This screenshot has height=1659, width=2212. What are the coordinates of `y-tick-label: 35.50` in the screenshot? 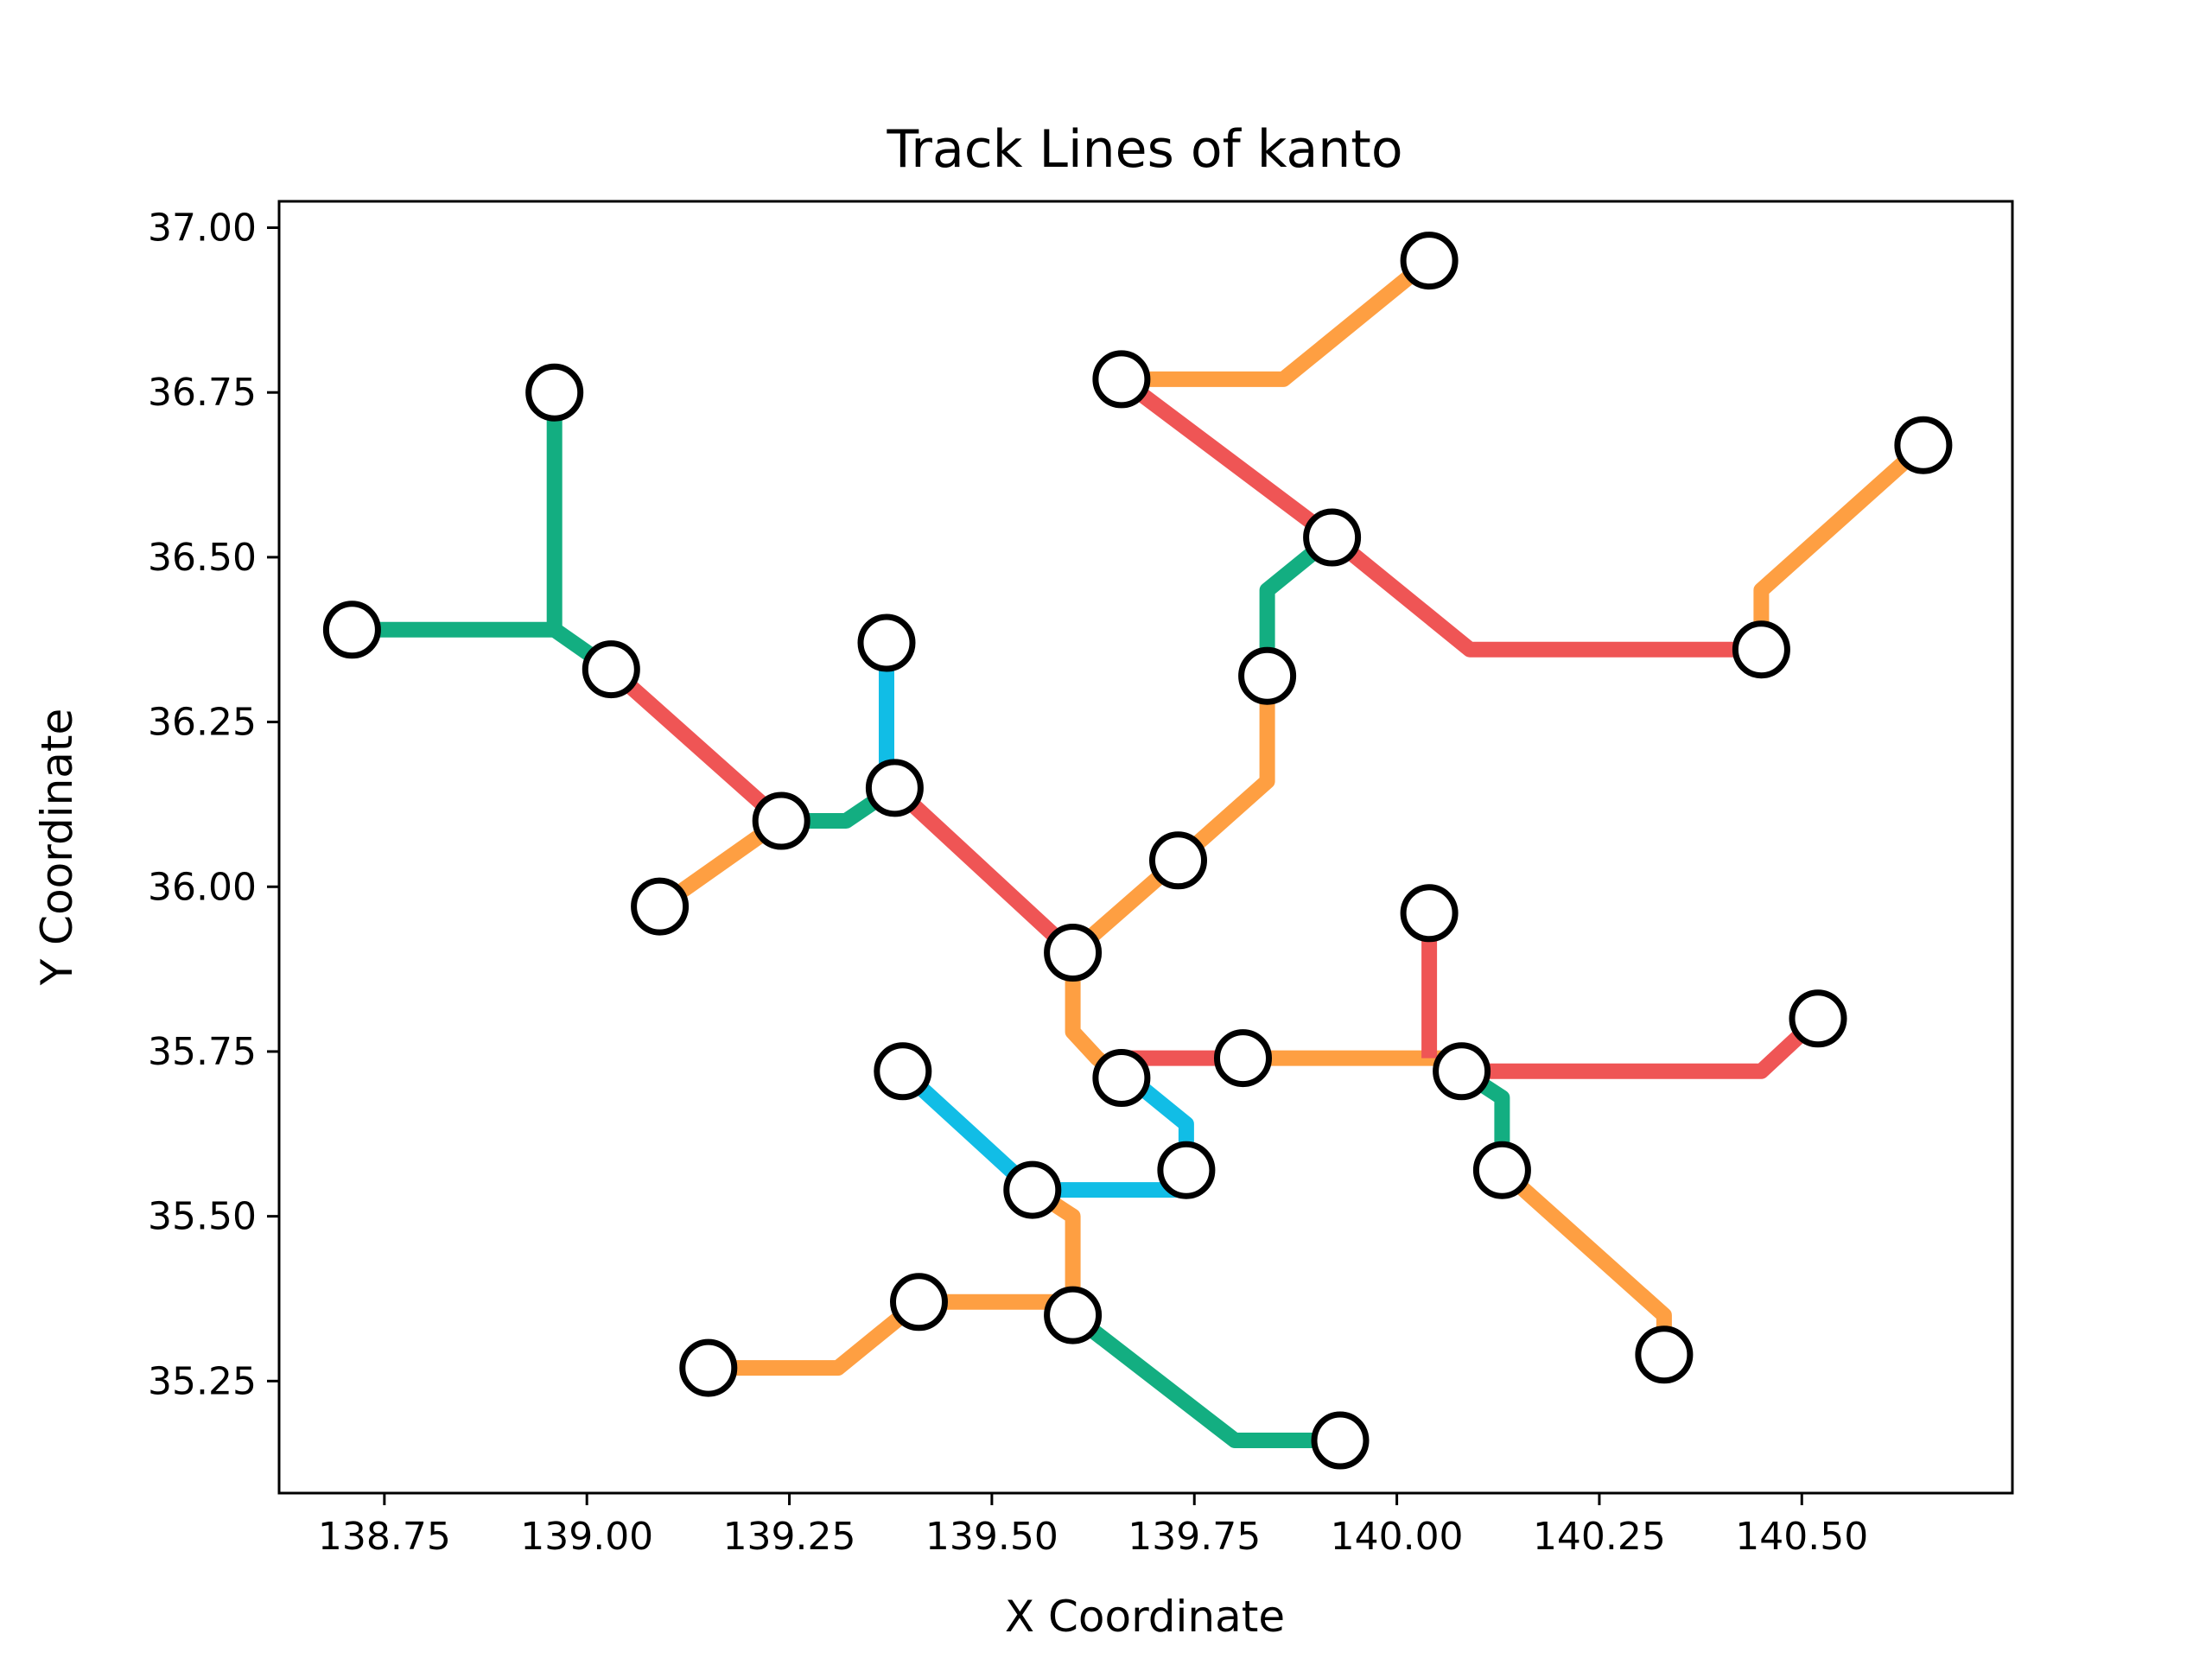 It's located at (202, 1217).